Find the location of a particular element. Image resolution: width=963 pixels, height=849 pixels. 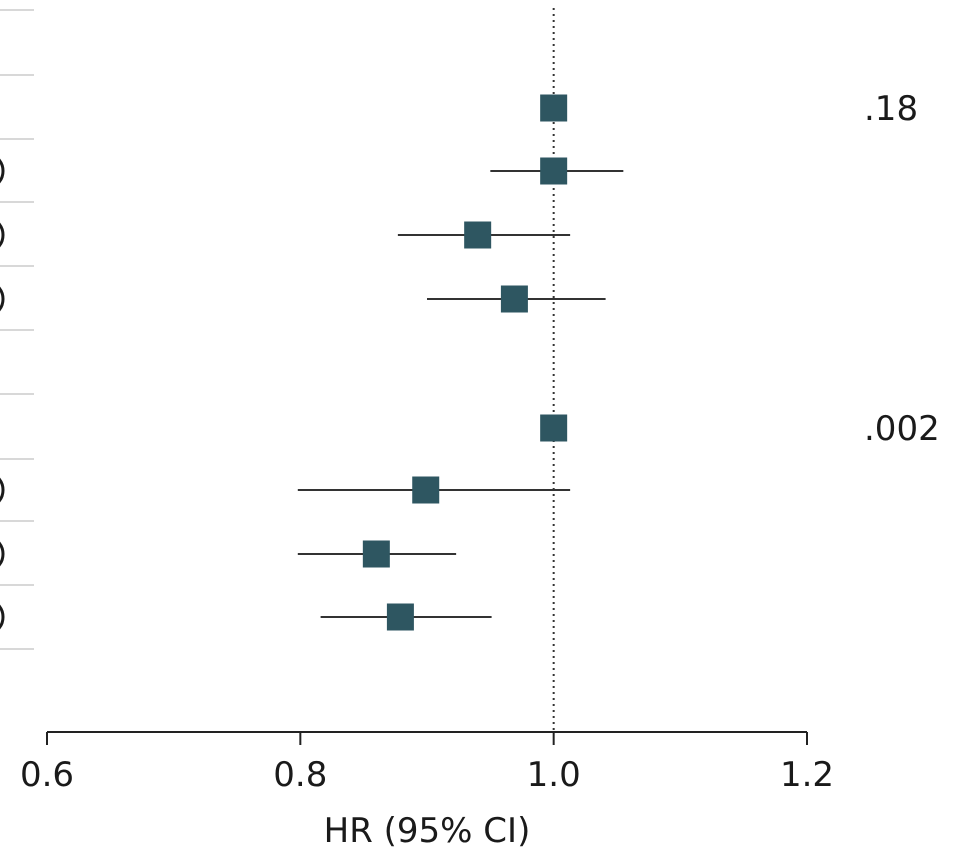

x-tick-label: 0.6 is located at coordinates (47, 775).